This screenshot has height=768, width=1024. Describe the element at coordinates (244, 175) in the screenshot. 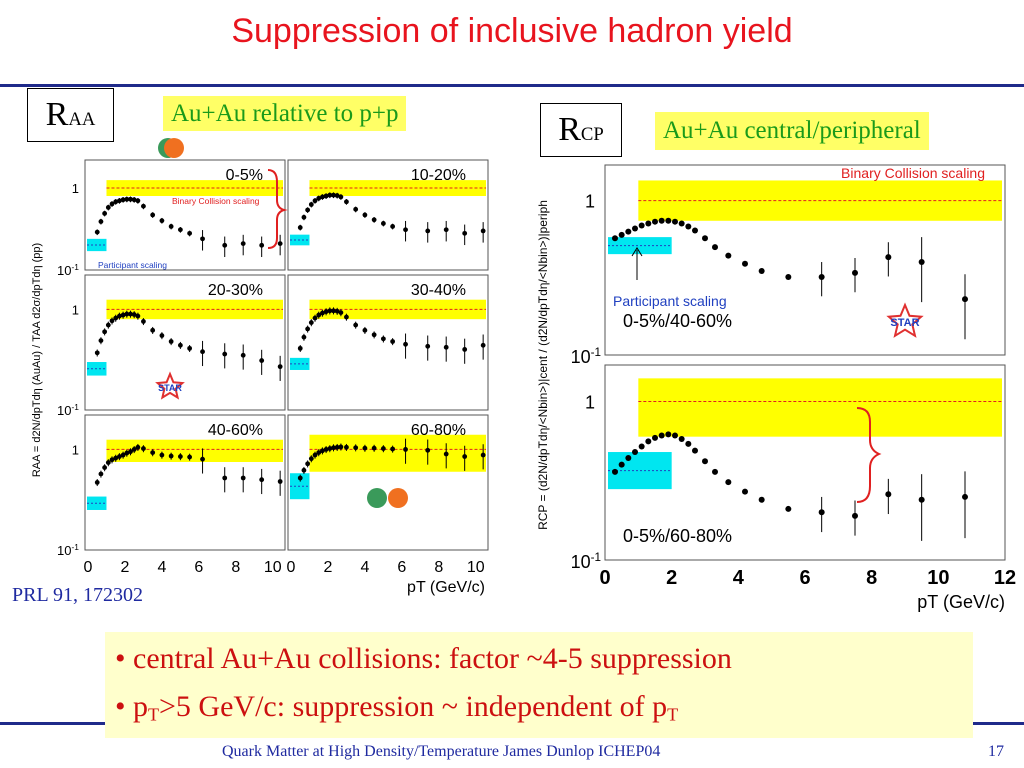

I see `raa-panel-label: 0-5%` at that location.